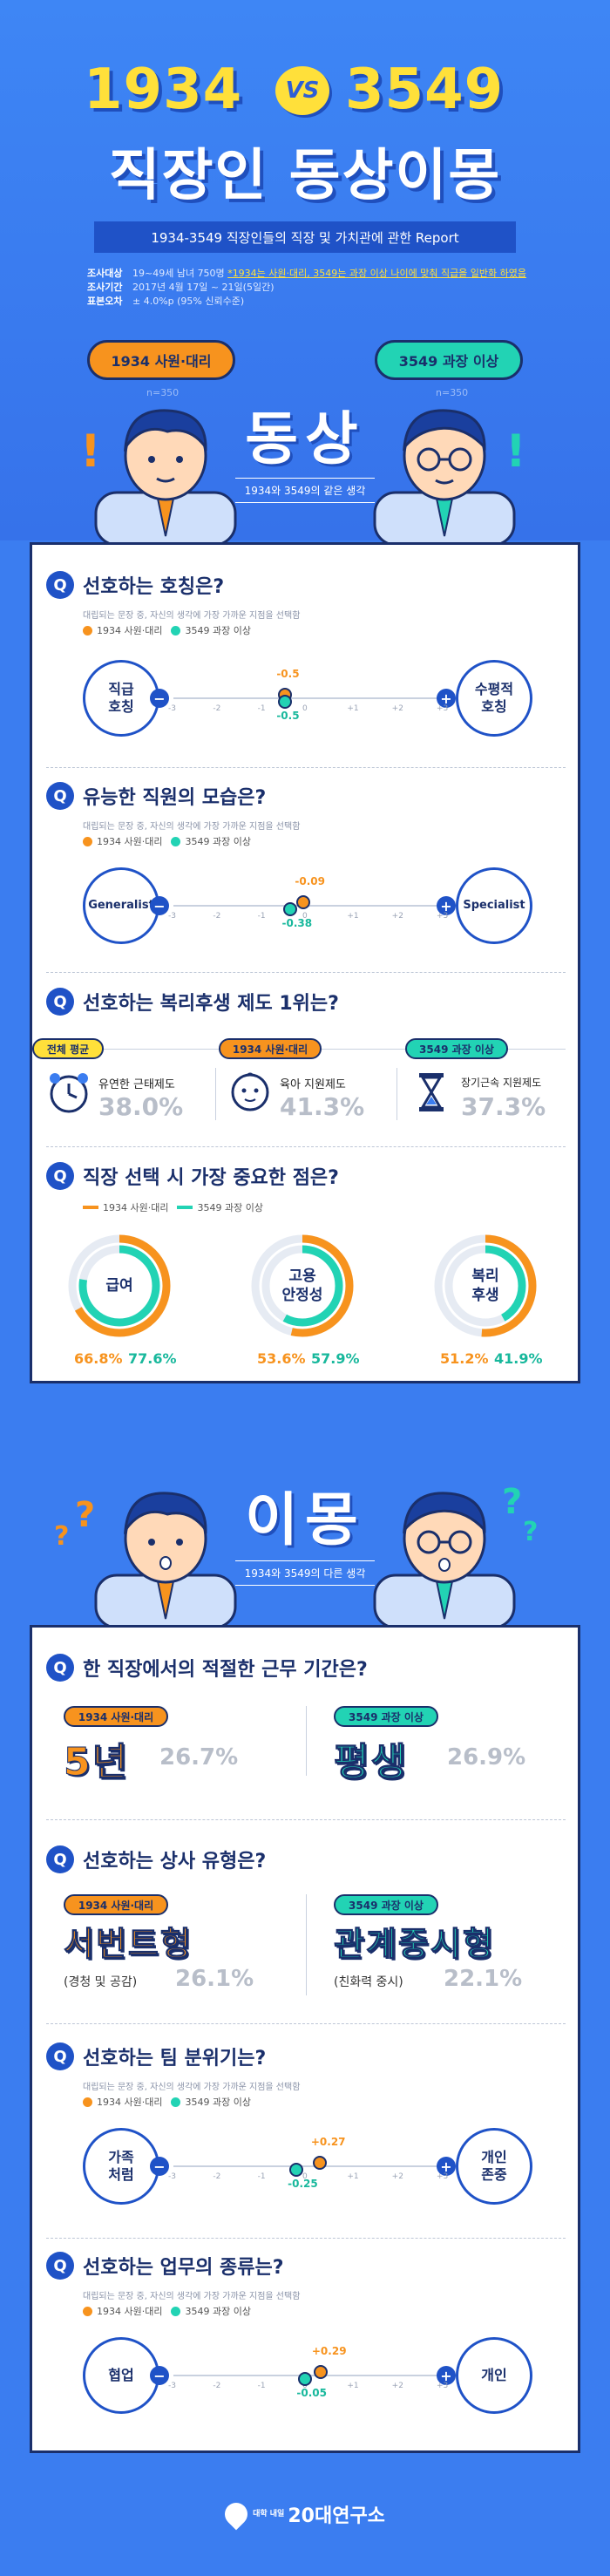 This screenshot has height=2576, width=610. I want to click on scale-left-circle: 협업, so click(121, 2375).